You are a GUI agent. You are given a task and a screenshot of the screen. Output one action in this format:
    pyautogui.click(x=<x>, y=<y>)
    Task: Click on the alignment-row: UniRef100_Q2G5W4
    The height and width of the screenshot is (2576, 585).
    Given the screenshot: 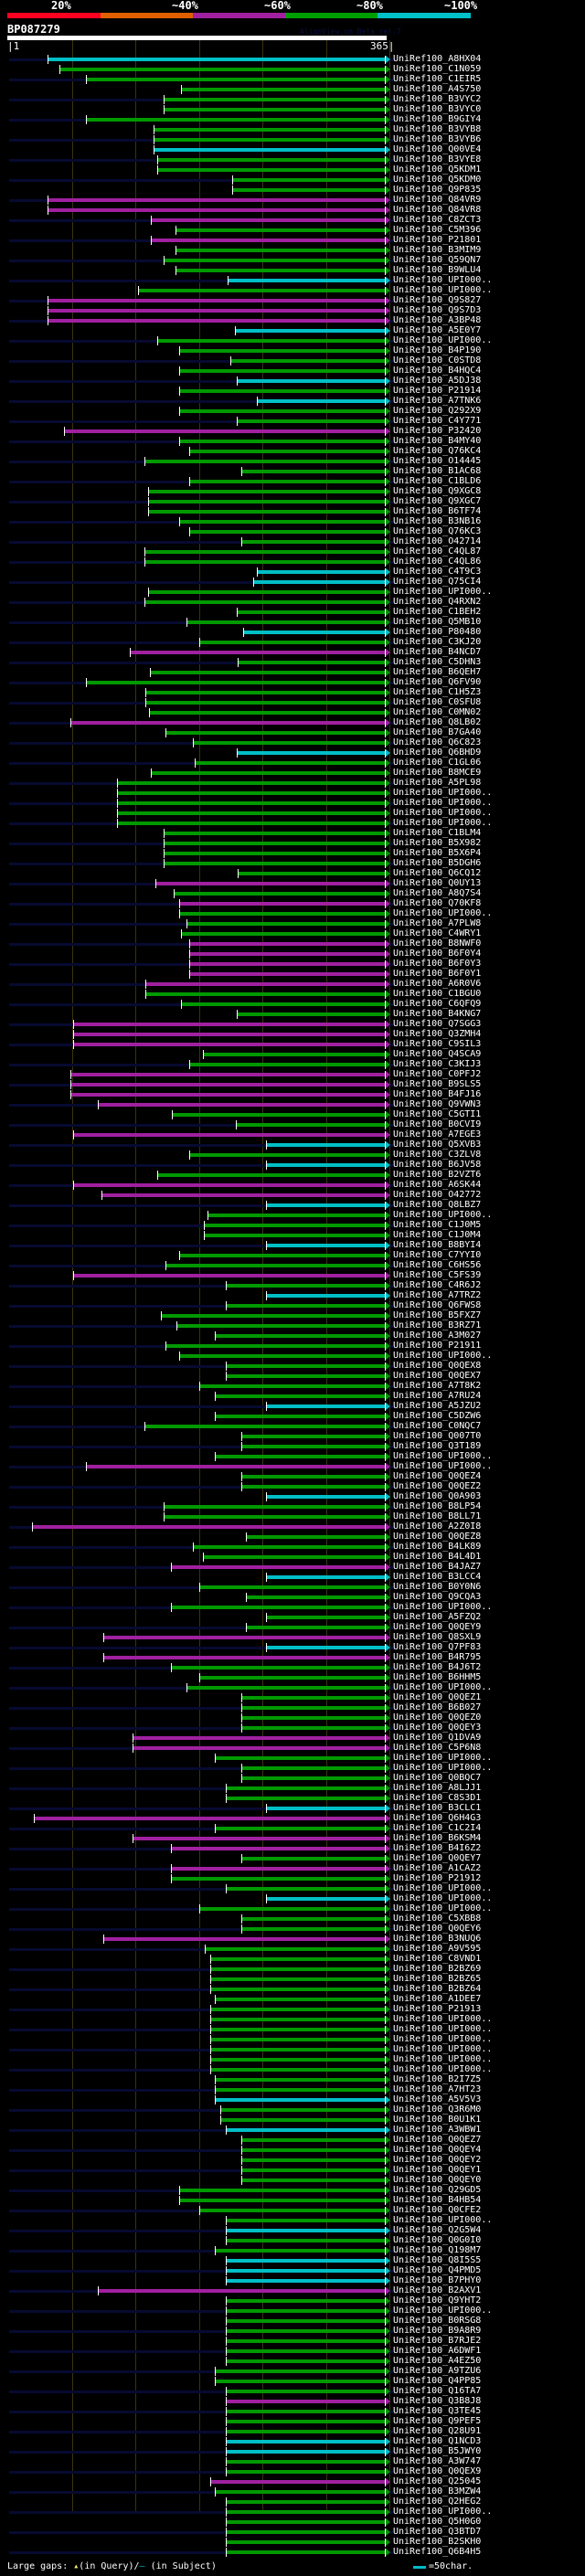 What is the action you would take?
    pyautogui.click(x=293, y=2230)
    